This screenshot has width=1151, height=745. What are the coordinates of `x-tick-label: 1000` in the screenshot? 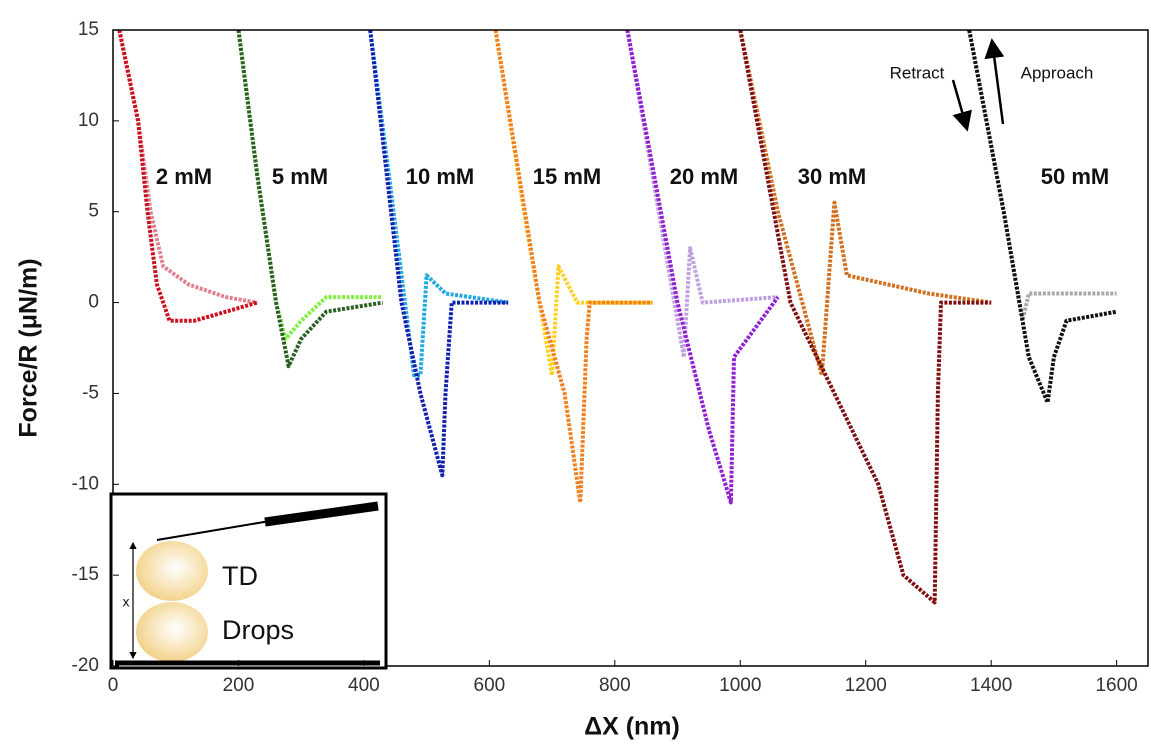 It's located at (740, 685).